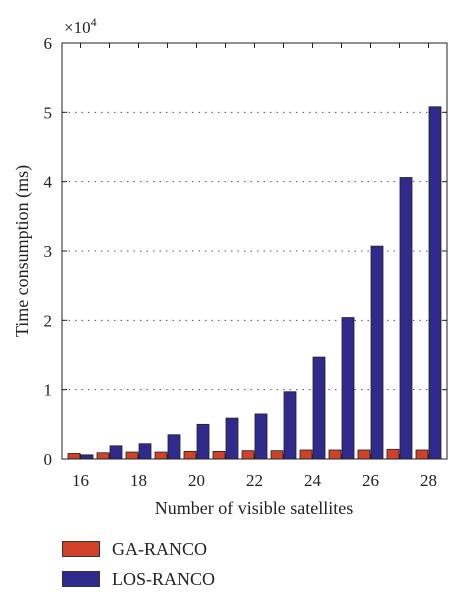 The height and width of the screenshot is (602, 474). I want to click on legend: GA-RANCO LOS-RANCO, so click(138, 566).